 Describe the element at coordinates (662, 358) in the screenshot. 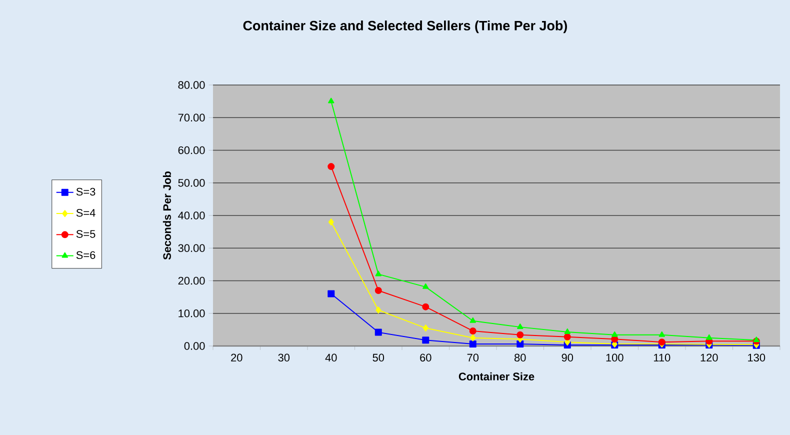

I see `x-tick-label: 110` at that location.